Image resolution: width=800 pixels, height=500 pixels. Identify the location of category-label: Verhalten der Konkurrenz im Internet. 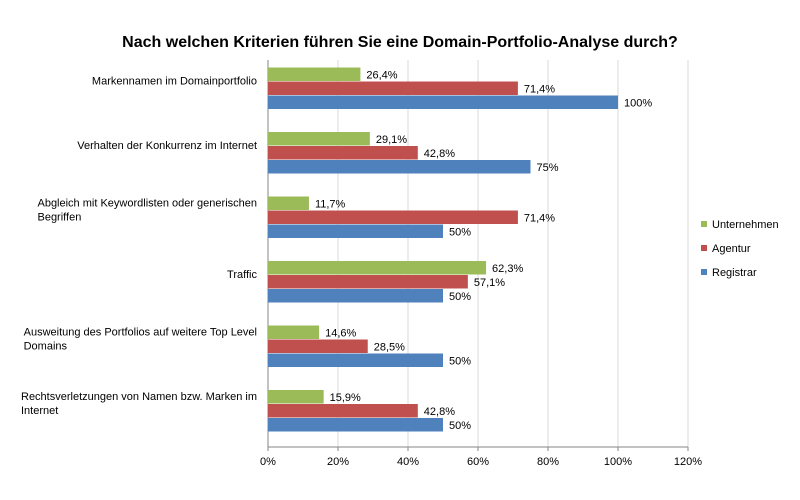
(167, 146).